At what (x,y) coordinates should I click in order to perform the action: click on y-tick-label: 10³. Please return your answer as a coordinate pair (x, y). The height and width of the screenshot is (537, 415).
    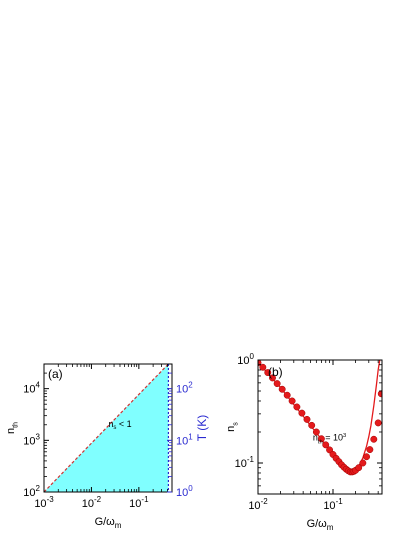
    Looking at the image, I should click on (31, 439).